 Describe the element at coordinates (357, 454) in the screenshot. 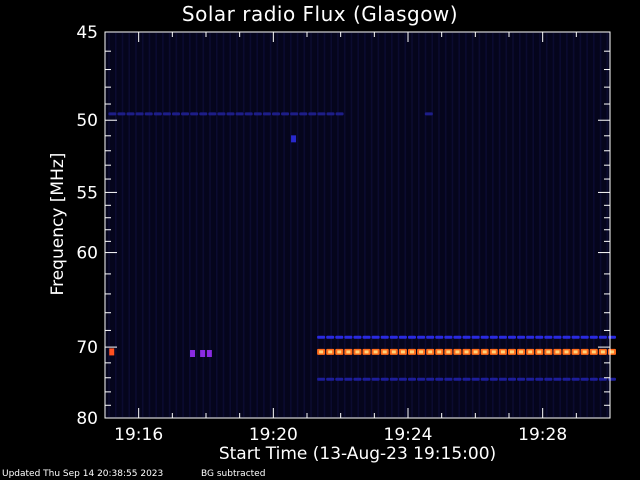

I see `x-axis-label: Start Time (13-Aug-23 19:15:00)` at that location.